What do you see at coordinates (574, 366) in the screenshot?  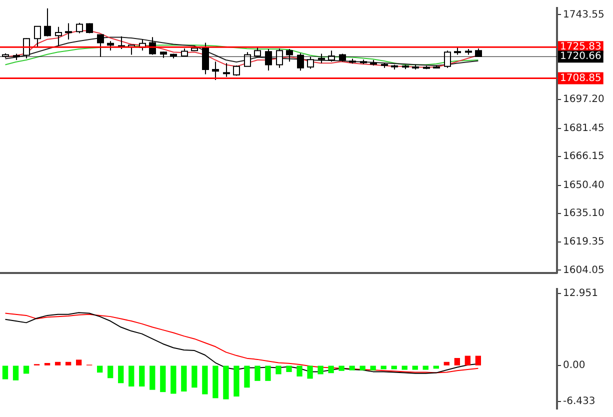 I see `y-tick-label: 0.00` at bounding box center [574, 366].